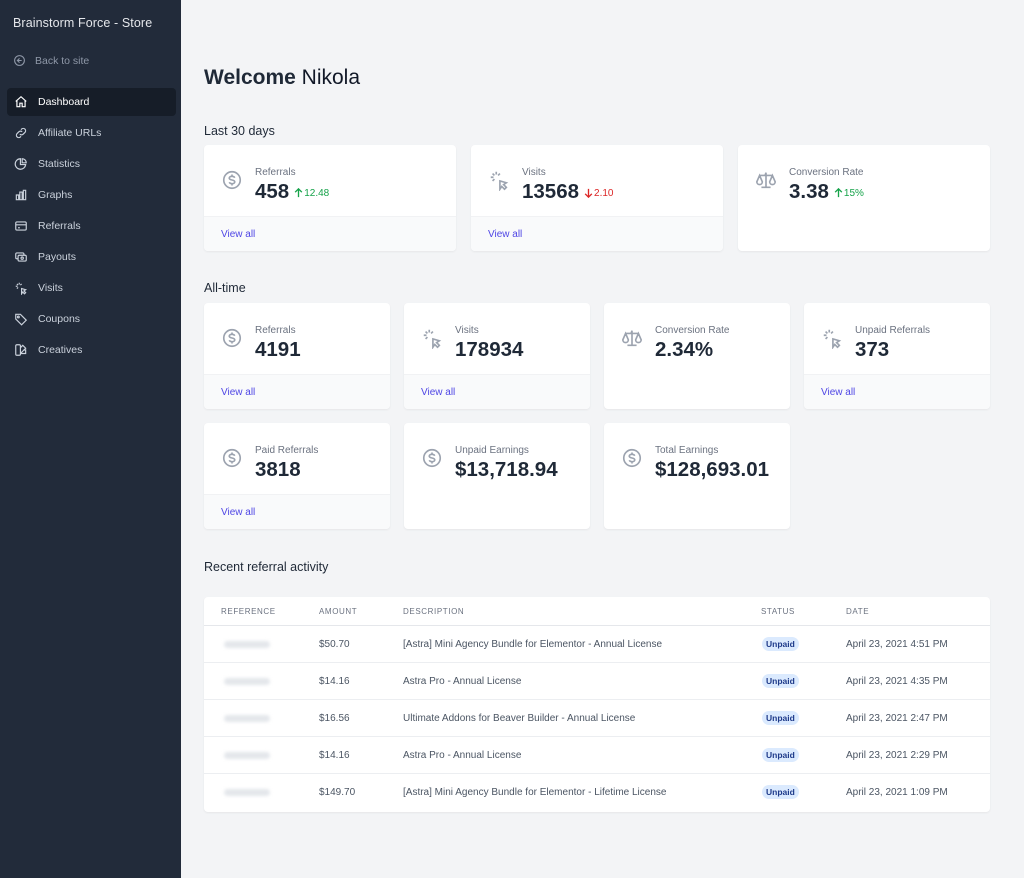 This screenshot has height=878, width=1024. I want to click on back-to-site-link: Back to site, so click(51, 60).